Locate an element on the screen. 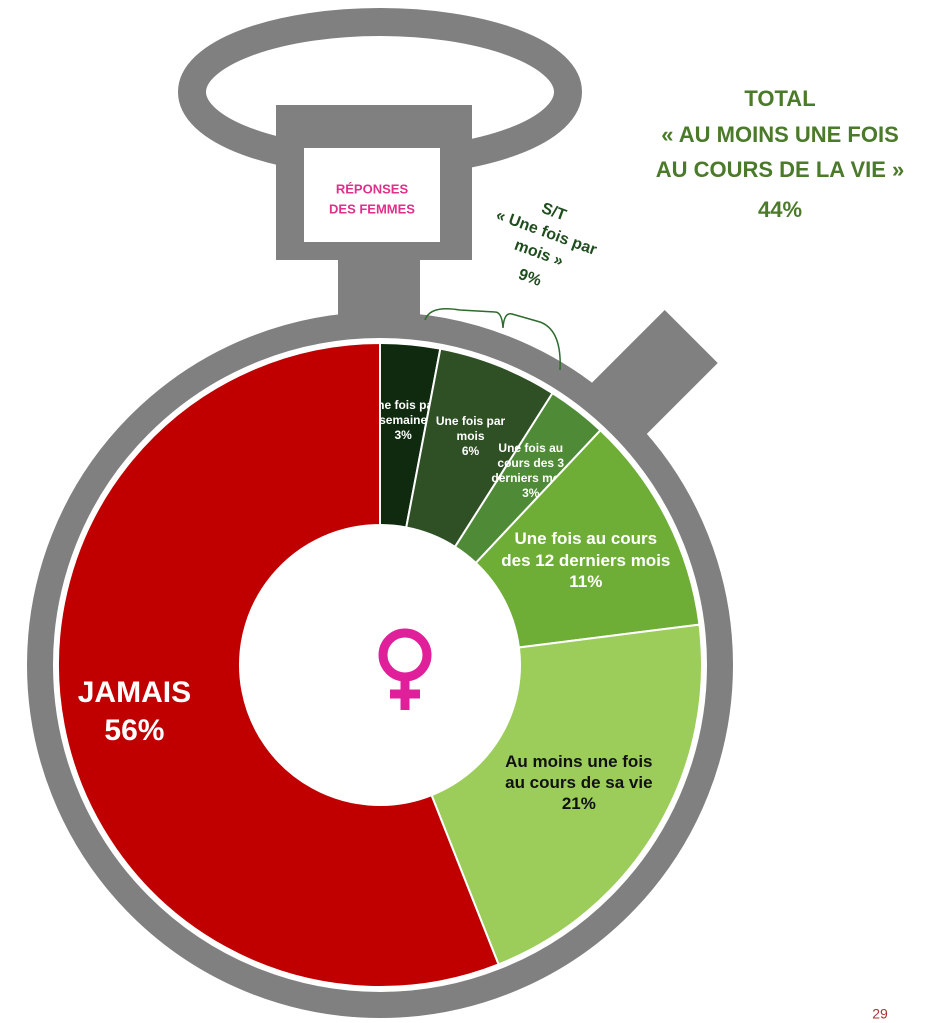  donut-hole is located at coordinates (380, 665).